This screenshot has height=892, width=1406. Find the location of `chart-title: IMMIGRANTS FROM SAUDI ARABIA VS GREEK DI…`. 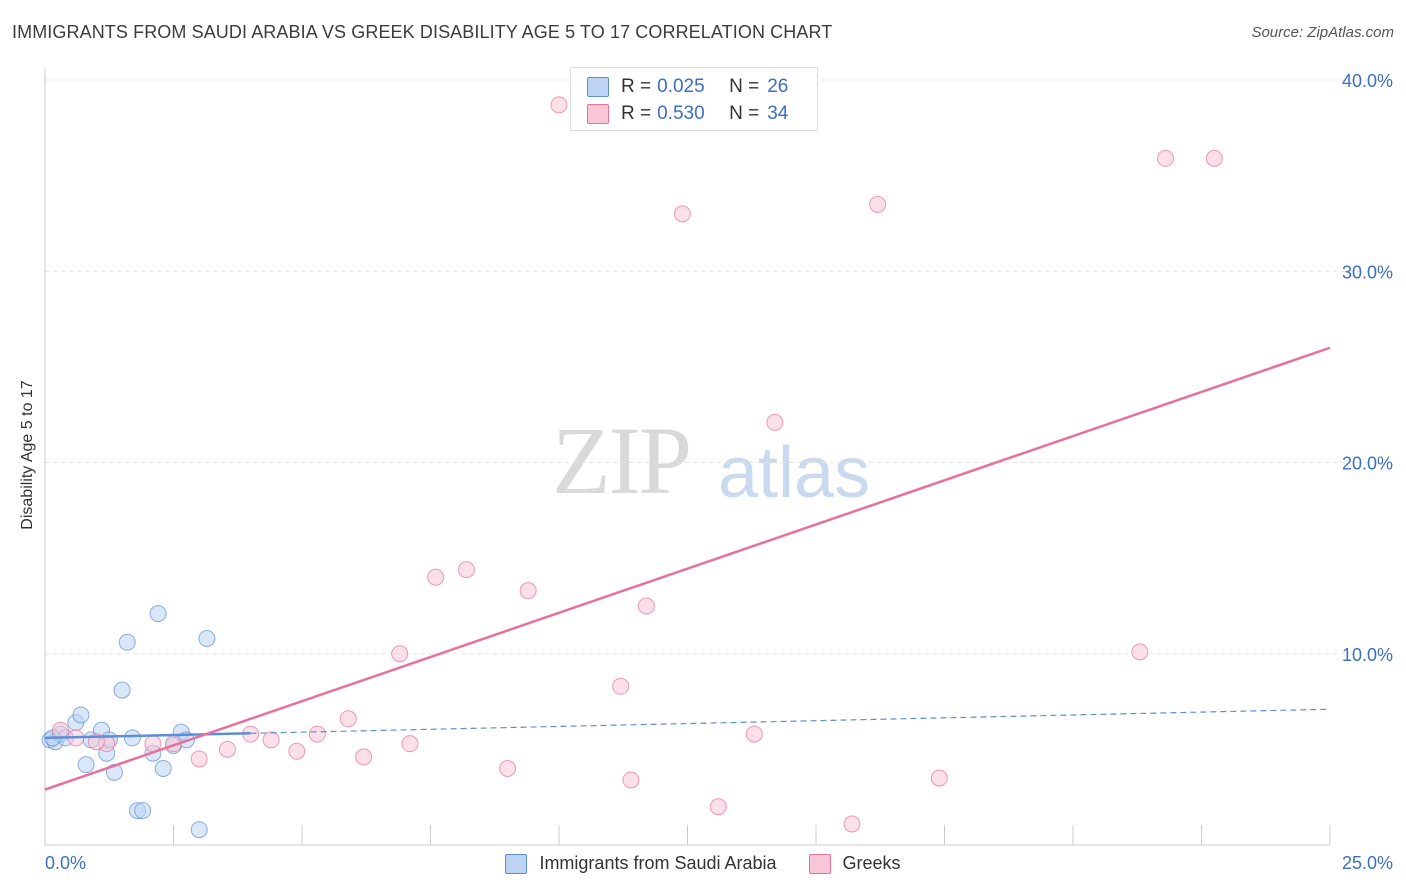

chart-title: IMMIGRANTS FROM SAUDI ARABIA VS GREEK DI… is located at coordinates (422, 32).